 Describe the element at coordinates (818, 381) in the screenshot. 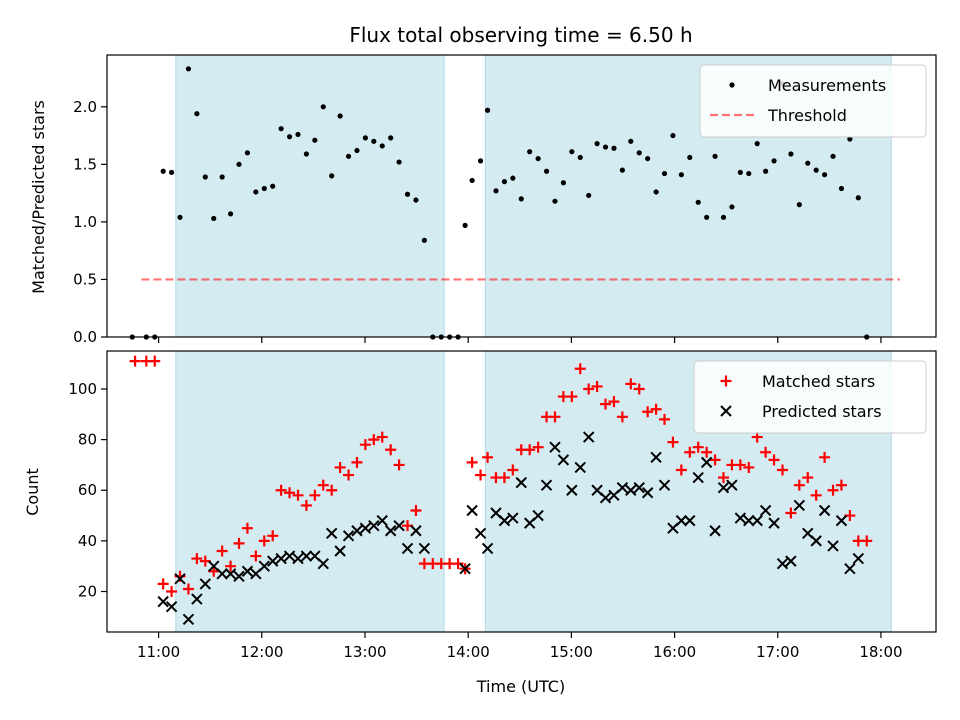

I see `legend-label: Matched stars` at that location.